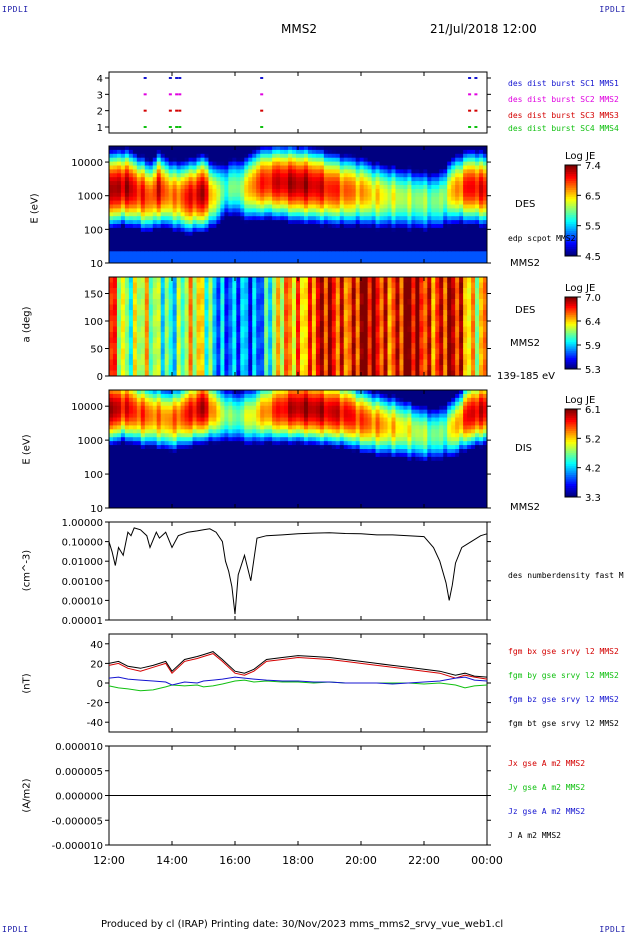 The image size is (630, 934). I want to click on burst-y-label: 4, so click(100, 79).